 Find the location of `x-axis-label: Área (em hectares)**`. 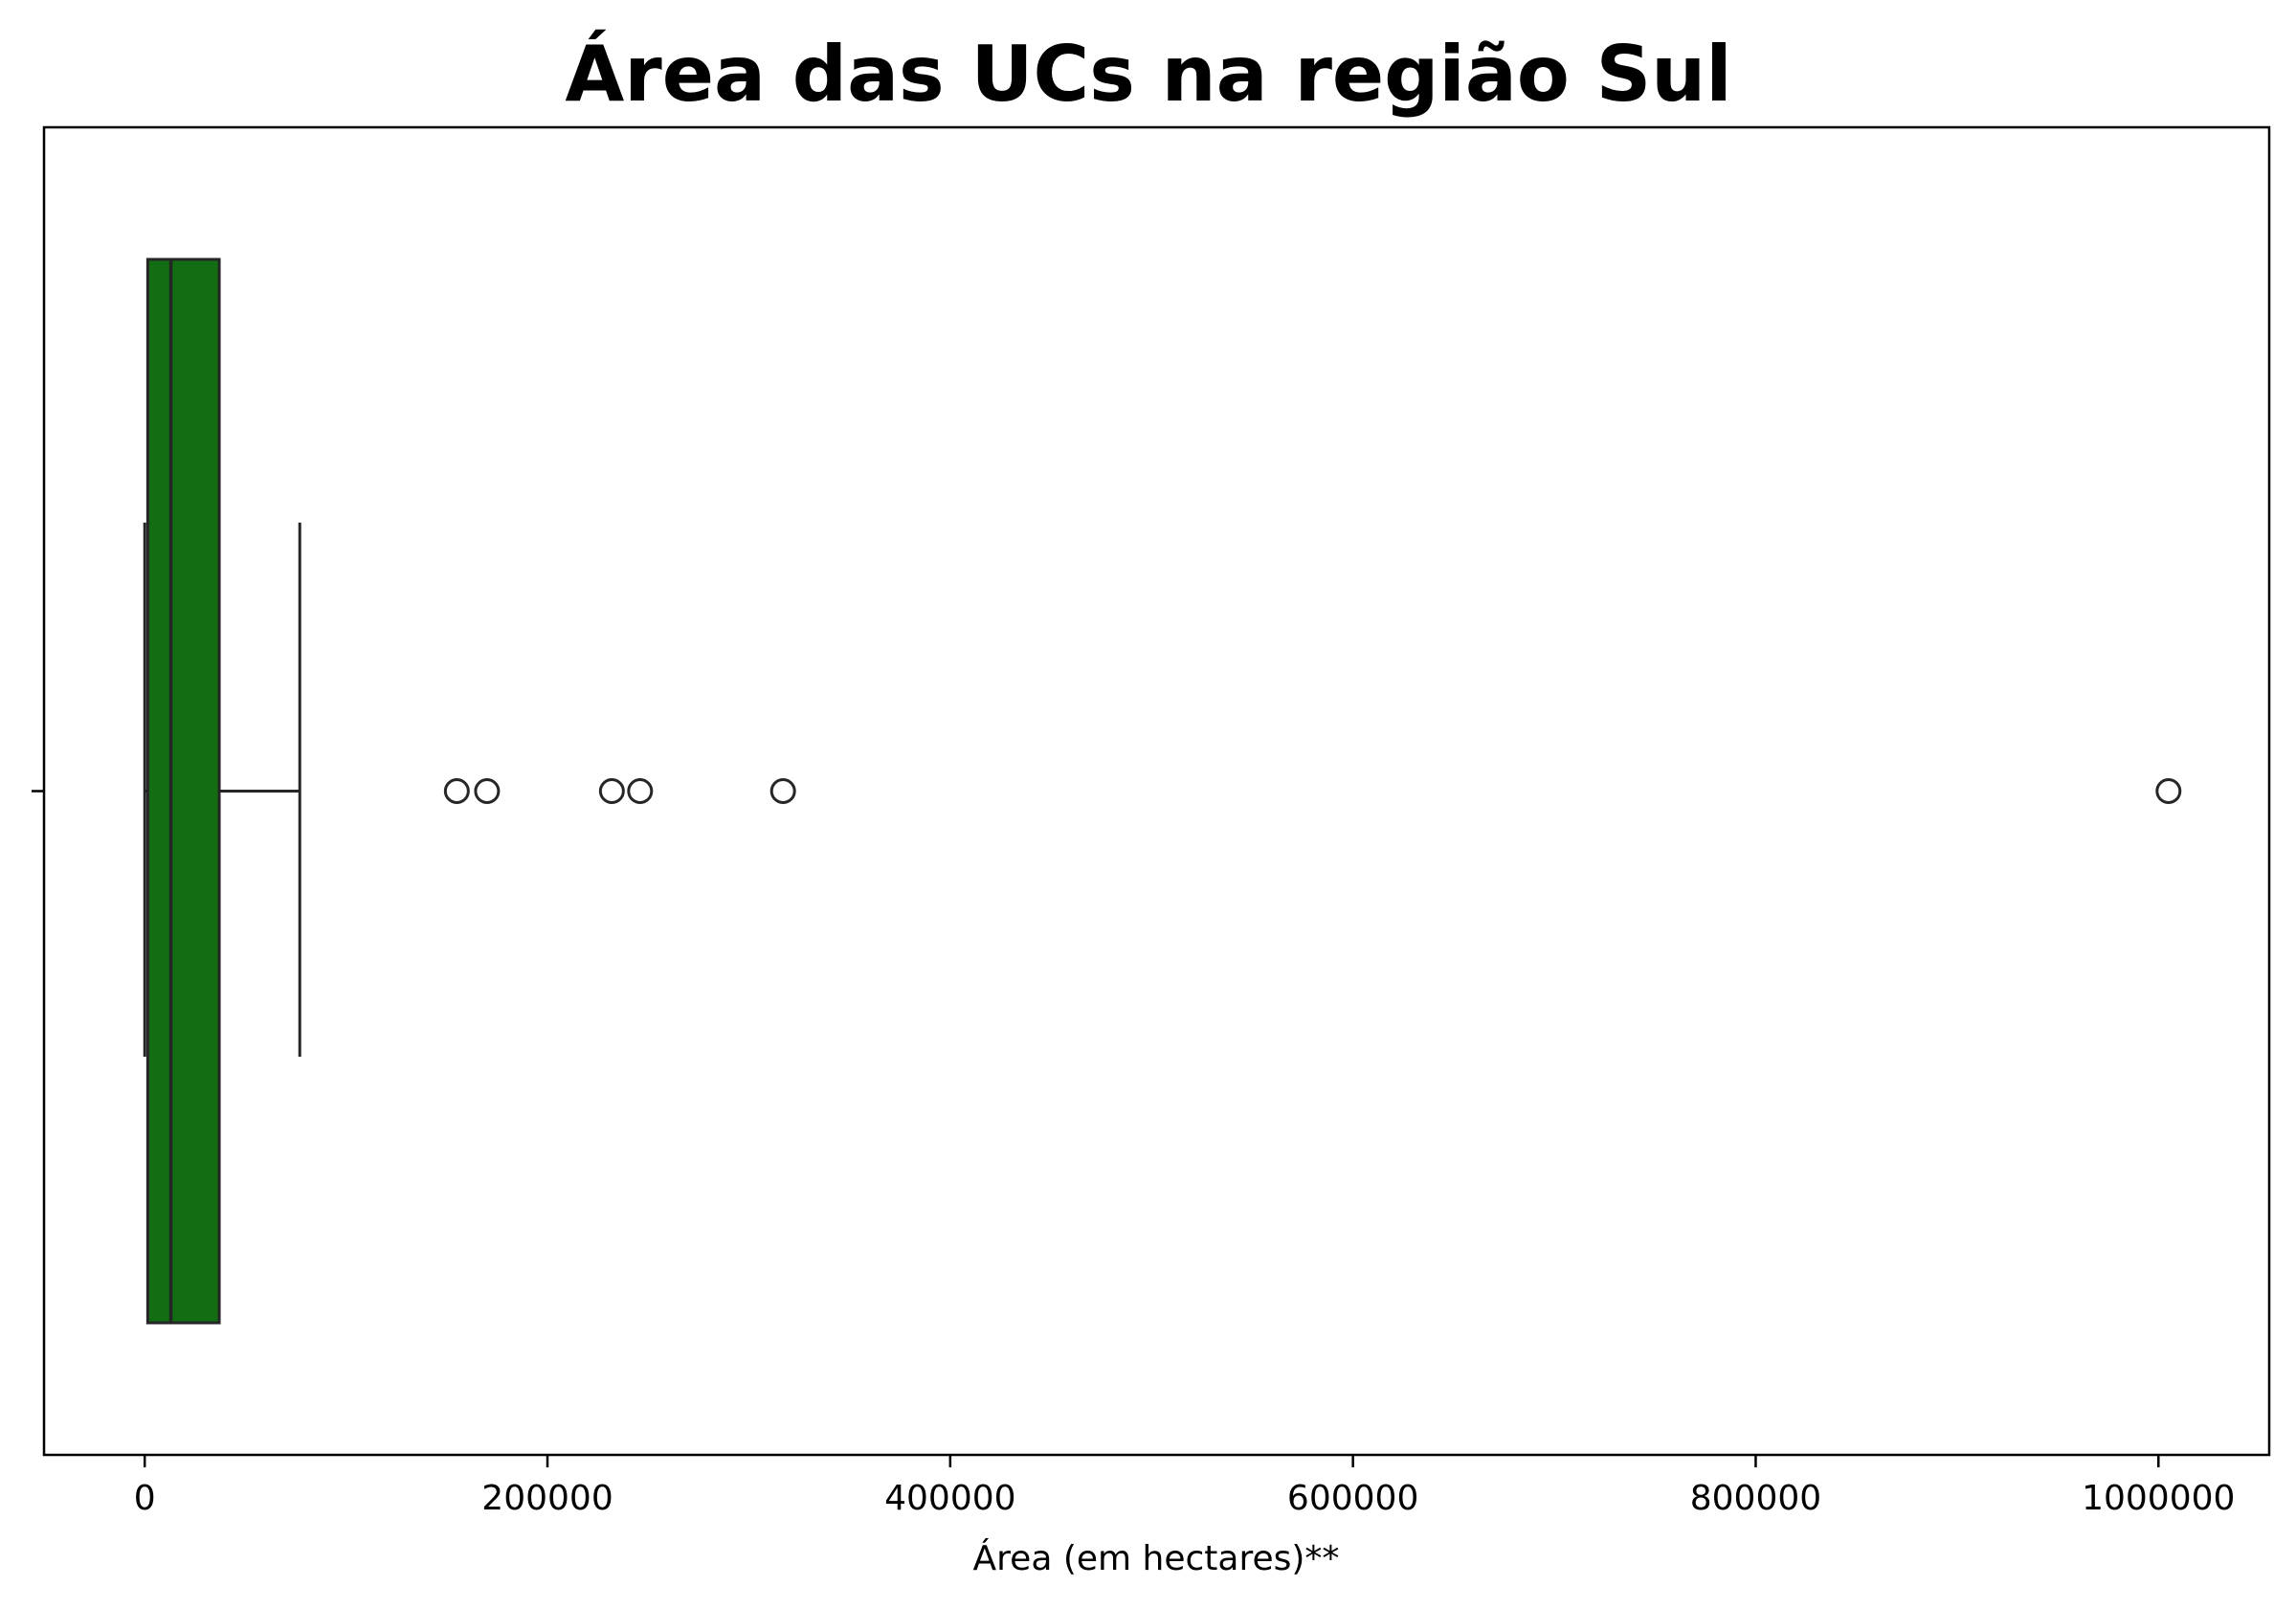

x-axis-label: Área (em hectares)** is located at coordinates (1156, 1558).